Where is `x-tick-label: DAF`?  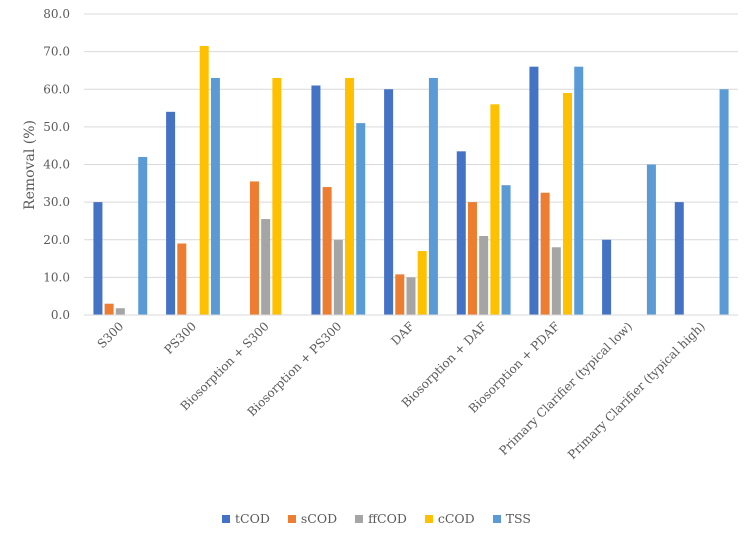 x-tick-label: DAF is located at coordinates (402, 333).